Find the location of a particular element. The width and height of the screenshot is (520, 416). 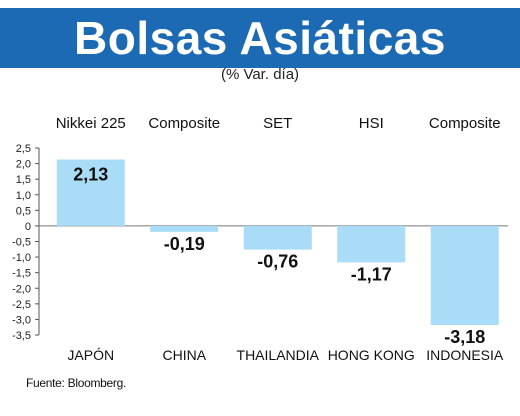

chart-subtitle: (% Var. día) is located at coordinates (260, 74).